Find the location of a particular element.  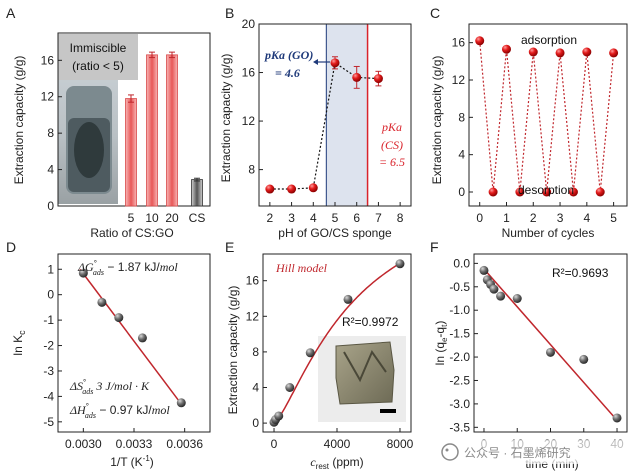

panel-b-frame is located at coordinates (335, 115).